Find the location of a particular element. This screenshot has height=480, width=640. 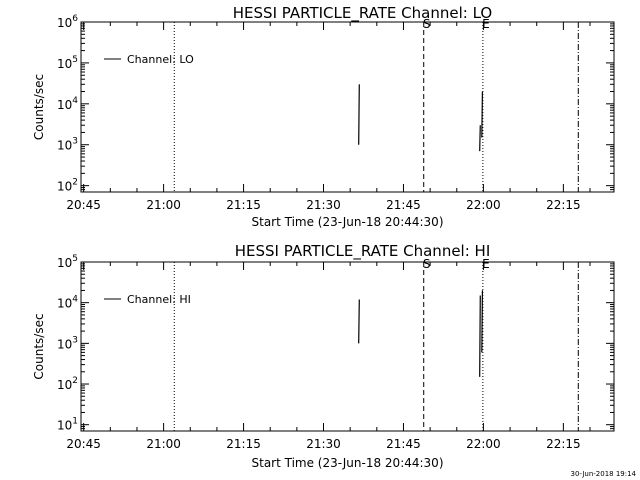

plot-1-marker-label: E is located at coordinates (486, 24).